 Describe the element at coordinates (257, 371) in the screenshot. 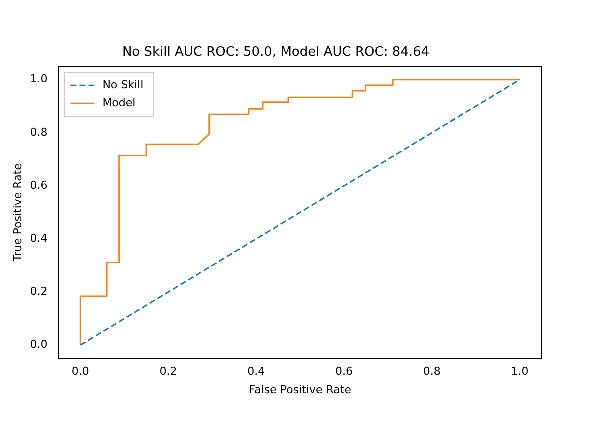

I see `x-tick-label: 0.4` at that location.